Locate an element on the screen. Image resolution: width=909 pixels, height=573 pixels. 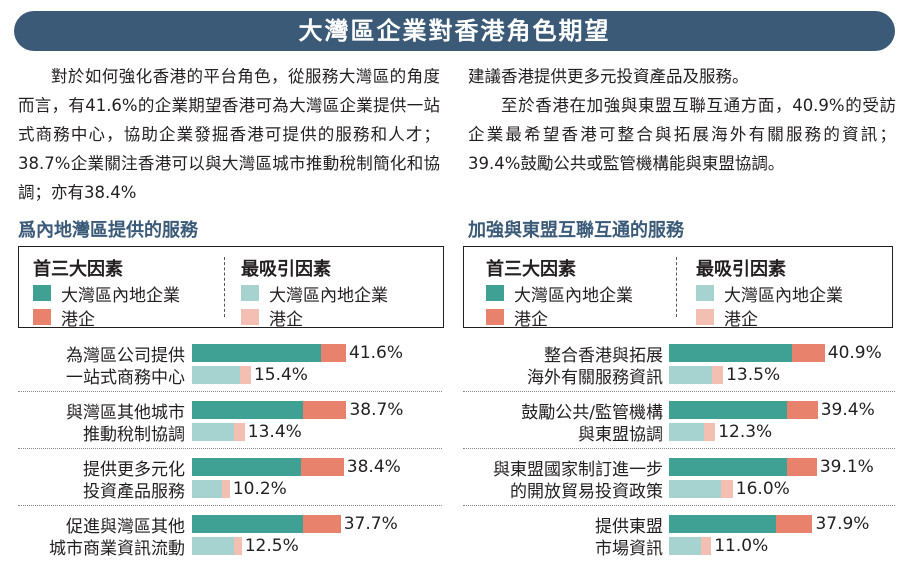
chart-title-gba: 爲內地灣區提供的服務 is located at coordinates (108, 230).